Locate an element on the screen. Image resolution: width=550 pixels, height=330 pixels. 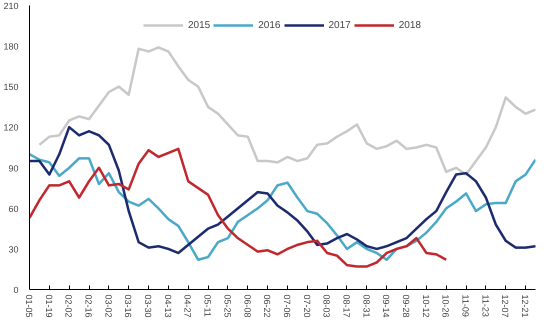
legend-label: 2016 is located at coordinates (269, 25).